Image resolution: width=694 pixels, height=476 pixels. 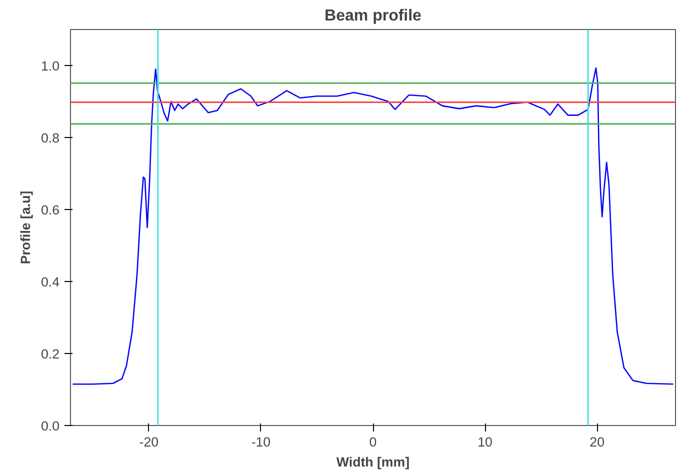 What do you see at coordinates (50, 66) in the screenshot?
I see `y-tick-label: 1.0` at bounding box center [50, 66].